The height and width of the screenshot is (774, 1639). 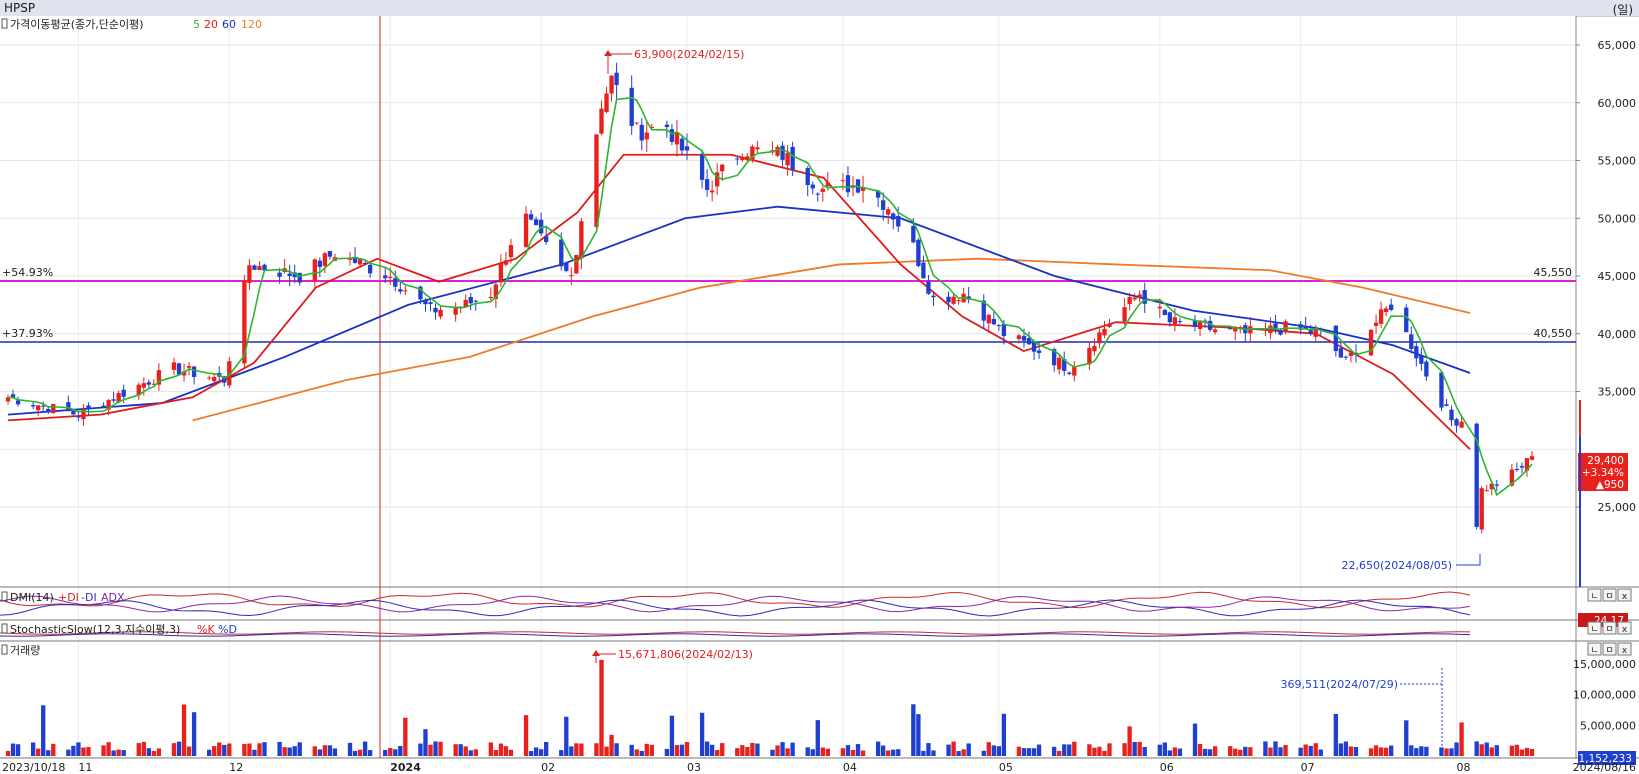 I want to click on stoch-d-label: %D, so click(x=227, y=629).